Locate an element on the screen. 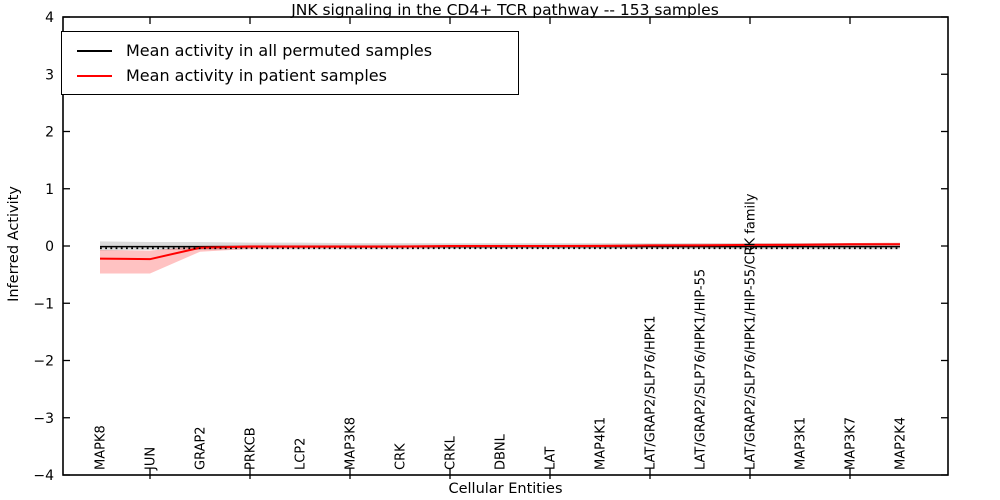 Image resolution: width=1000 pixels, height=500 pixels. x-tick-label: LAT/GRAP2/SLP76/HPK1/HIP-55/CRK family is located at coordinates (751, 331).